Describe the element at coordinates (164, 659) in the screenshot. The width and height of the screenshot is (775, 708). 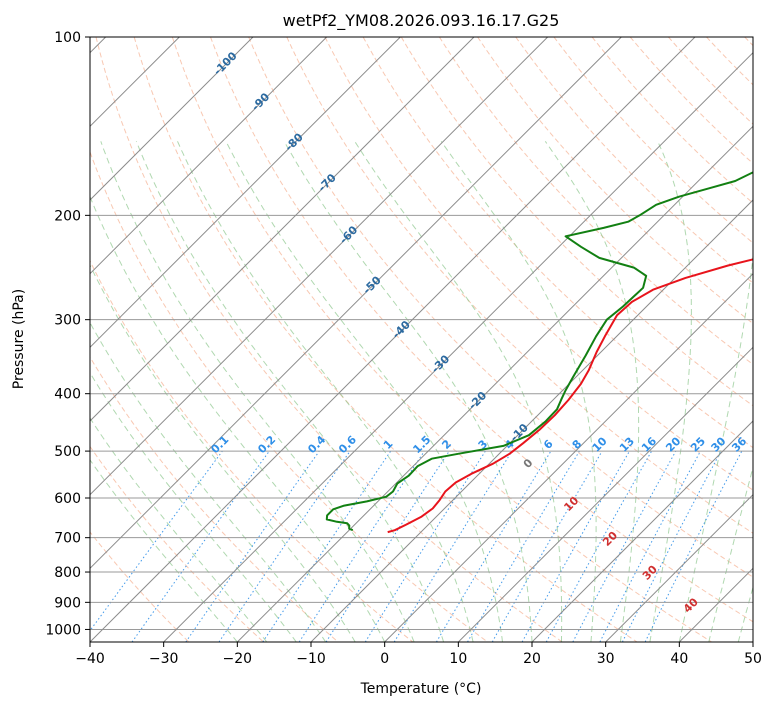
I see `x-tick-label: −30` at that location.